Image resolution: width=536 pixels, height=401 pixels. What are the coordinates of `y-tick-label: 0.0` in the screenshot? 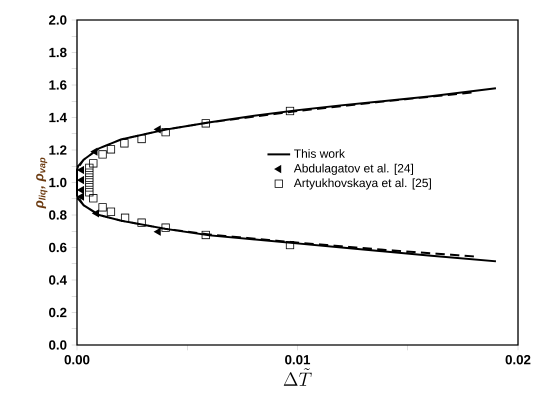 It's located at (57, 345).